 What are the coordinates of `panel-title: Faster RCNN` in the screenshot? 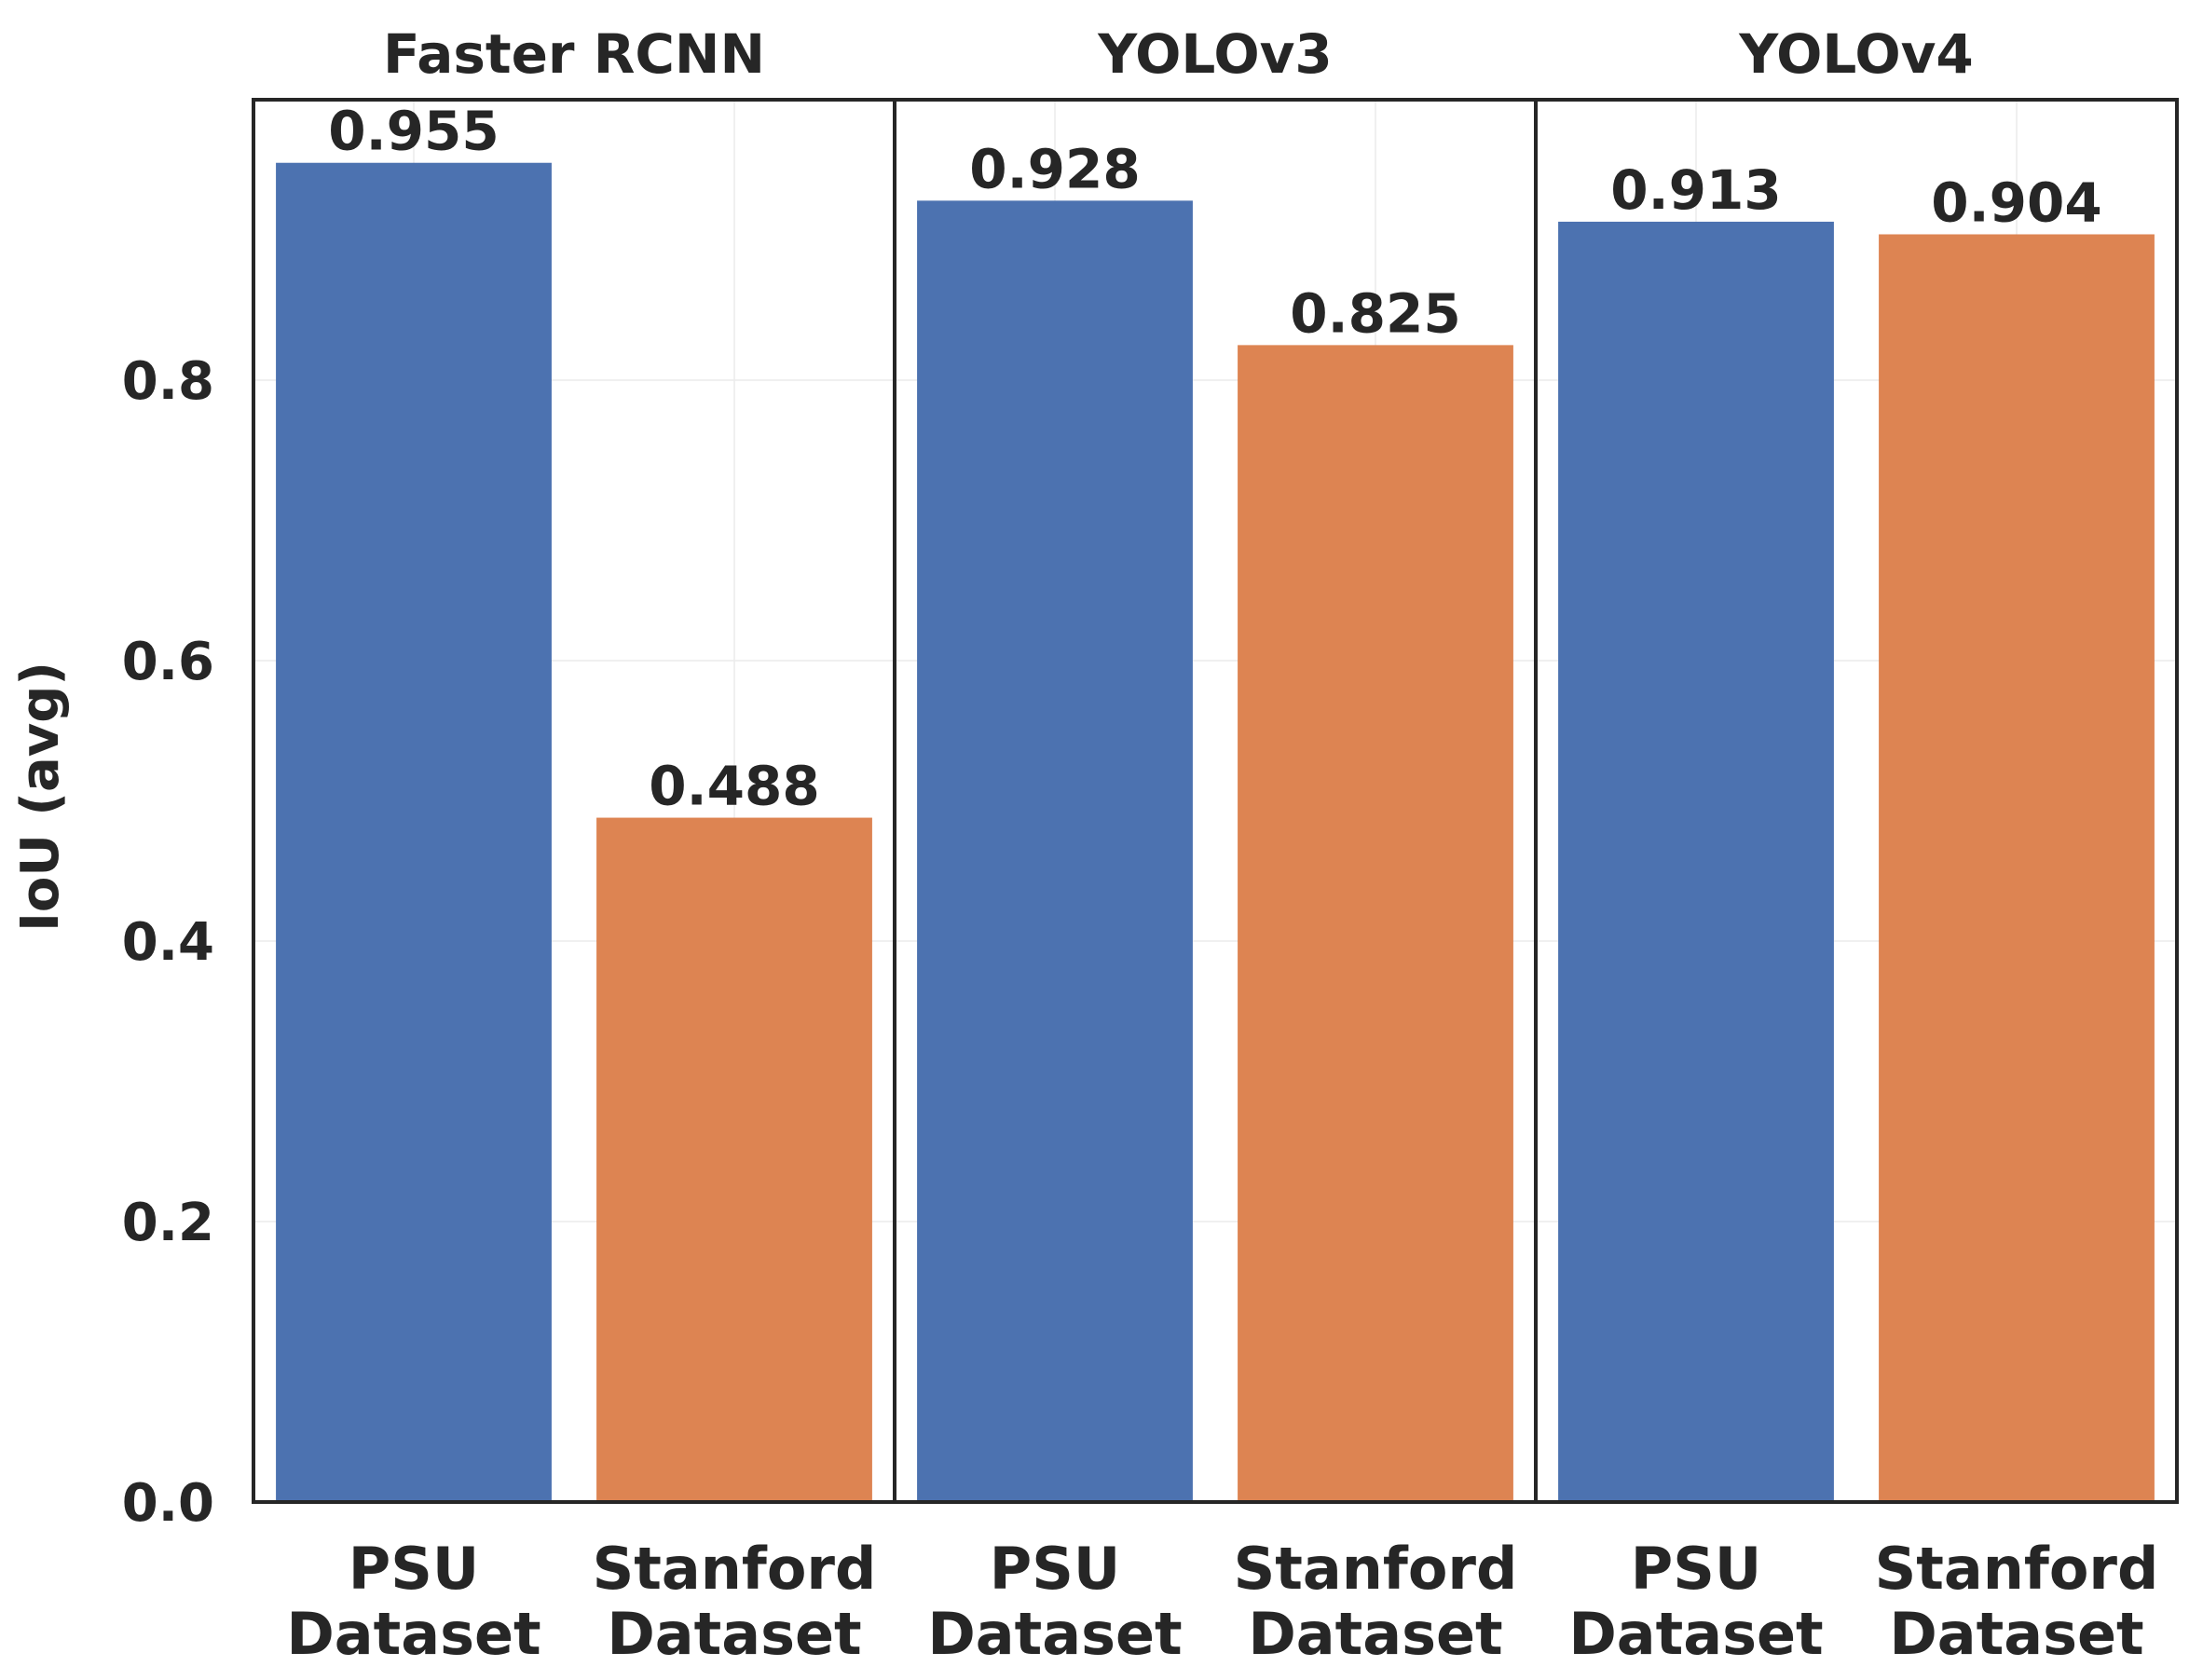 It's located at (574, 54).